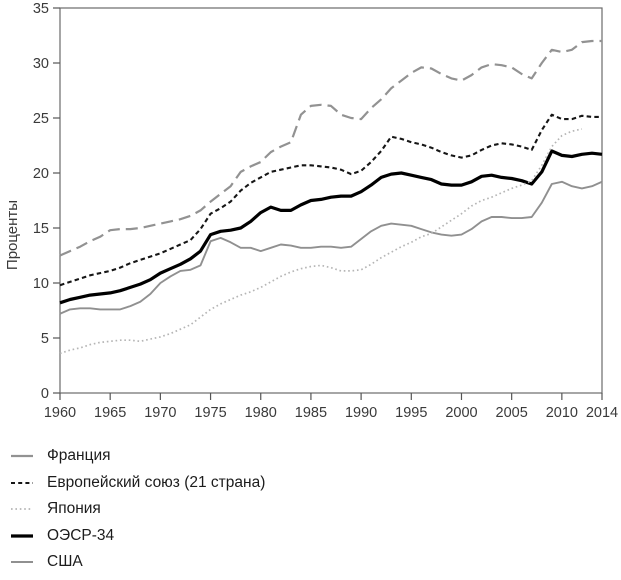 This screenshot has height=580, width=621. Describe the element at coordinates (411, 413) in the screenshot. I see `x-tick-label: 1995` at that location.